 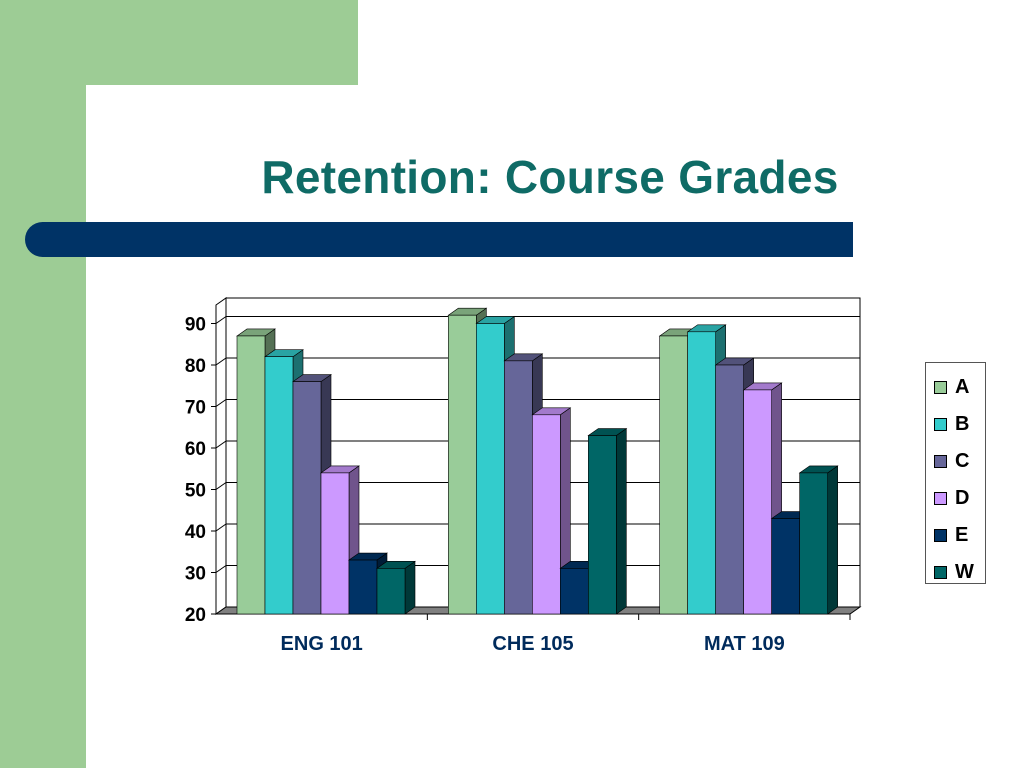 What do you see at coordinates (322, 644) in the screenshot?
I see `x-category-label: ENG 101` at bounding box center [322, 644].